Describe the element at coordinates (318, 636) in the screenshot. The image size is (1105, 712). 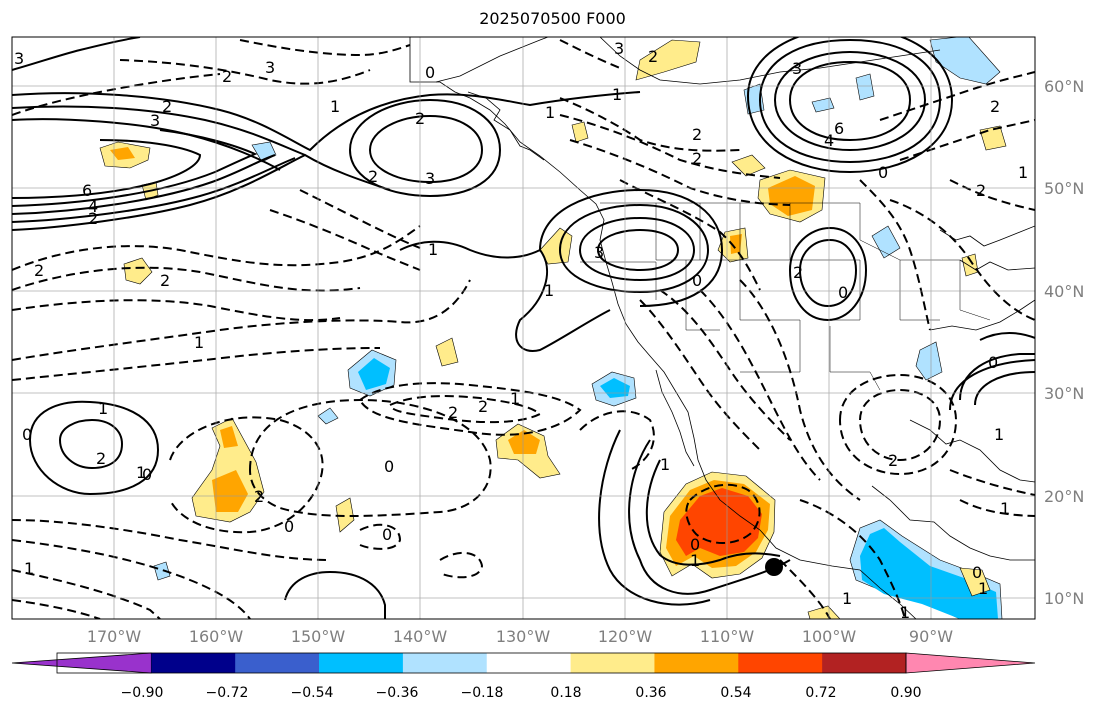
I see `lon-tick: 150°W` at that location.